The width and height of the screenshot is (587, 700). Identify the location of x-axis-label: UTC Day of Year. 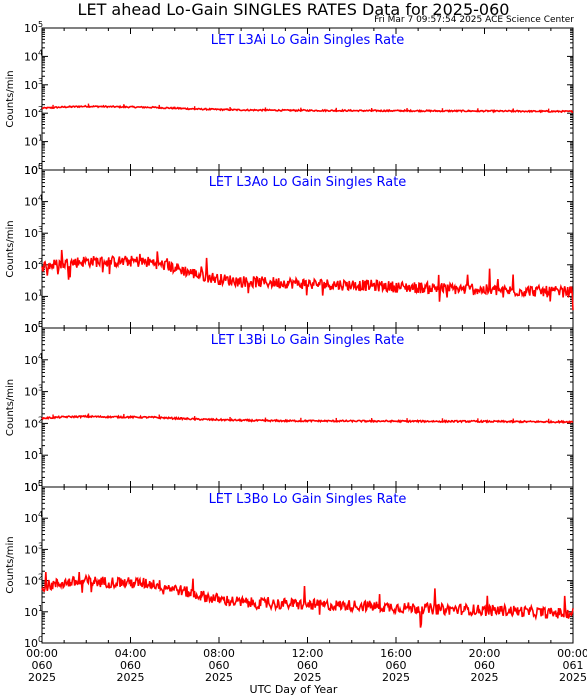
(293, 689).